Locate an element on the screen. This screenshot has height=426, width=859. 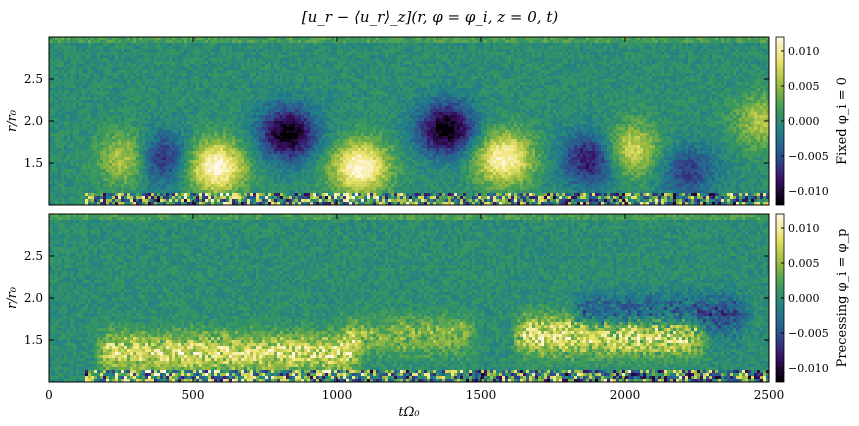
colorbar-fixed: 0.010 0.005 0.000 −0.005 −0.010 is located at coordinates (802, 121).